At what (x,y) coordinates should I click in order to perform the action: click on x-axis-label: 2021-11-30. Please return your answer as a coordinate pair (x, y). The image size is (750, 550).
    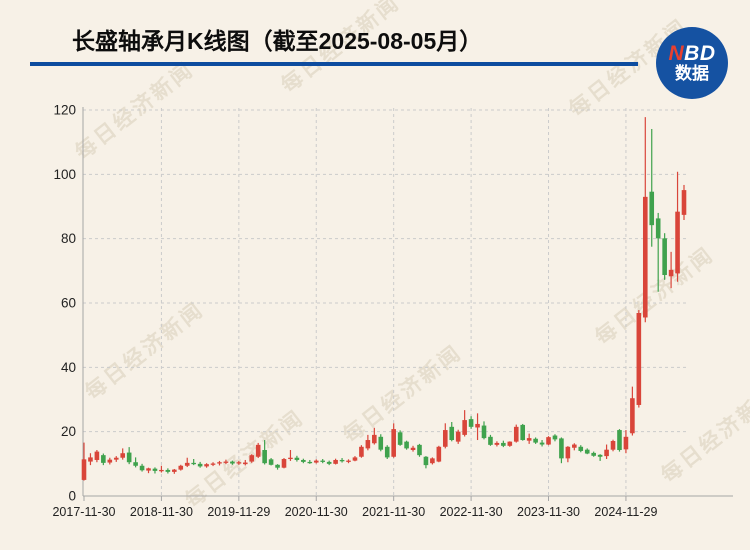
    Looking at the image, I should click on (393, 512).